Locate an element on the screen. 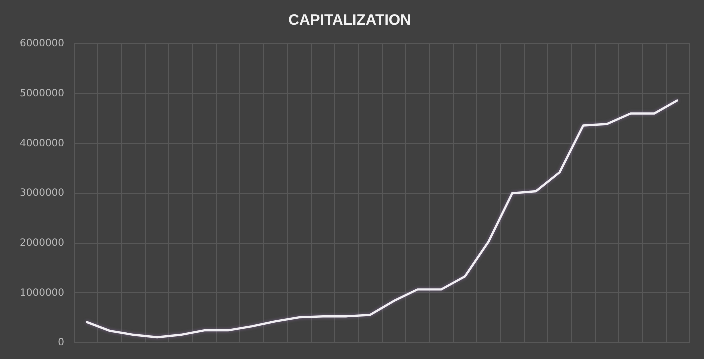  y-tick-label: 1000000 is located at coordinates (42, 293).